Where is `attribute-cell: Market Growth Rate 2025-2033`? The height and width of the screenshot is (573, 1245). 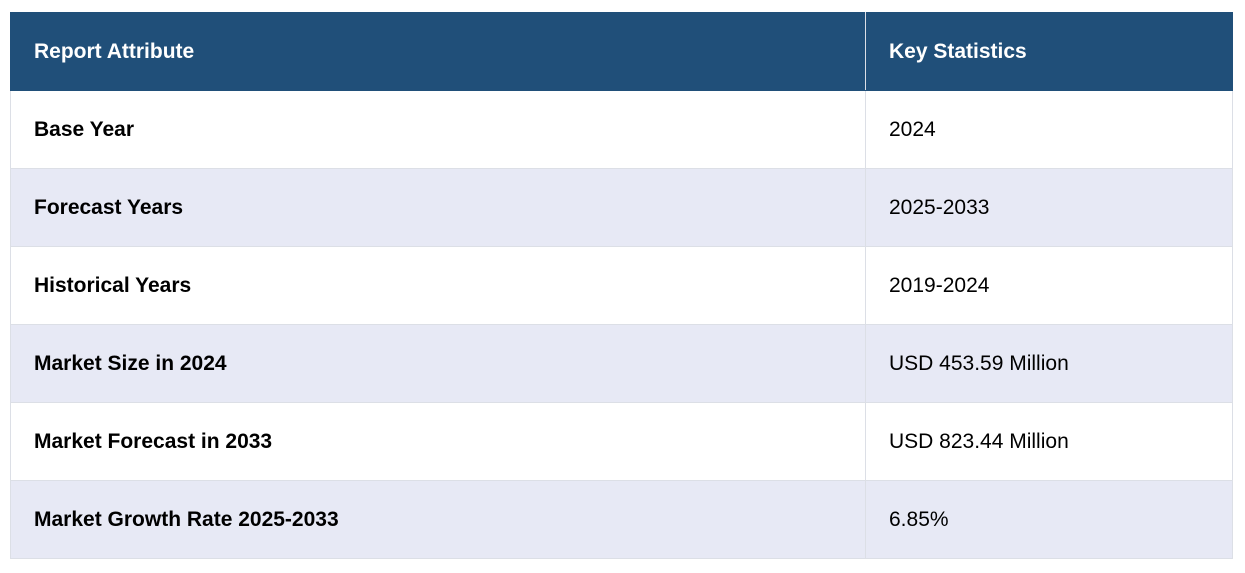
attribute-cell: Market Growth Rate 2025-2033 is located at coordinates (438, 519).